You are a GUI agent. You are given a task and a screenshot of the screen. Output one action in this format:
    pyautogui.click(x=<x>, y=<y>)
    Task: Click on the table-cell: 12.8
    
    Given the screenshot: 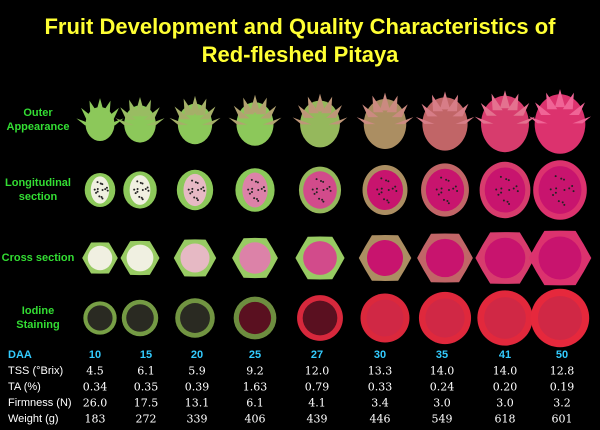 What is the action you would take?
    pyautogui.click(x=562, y=371)
    